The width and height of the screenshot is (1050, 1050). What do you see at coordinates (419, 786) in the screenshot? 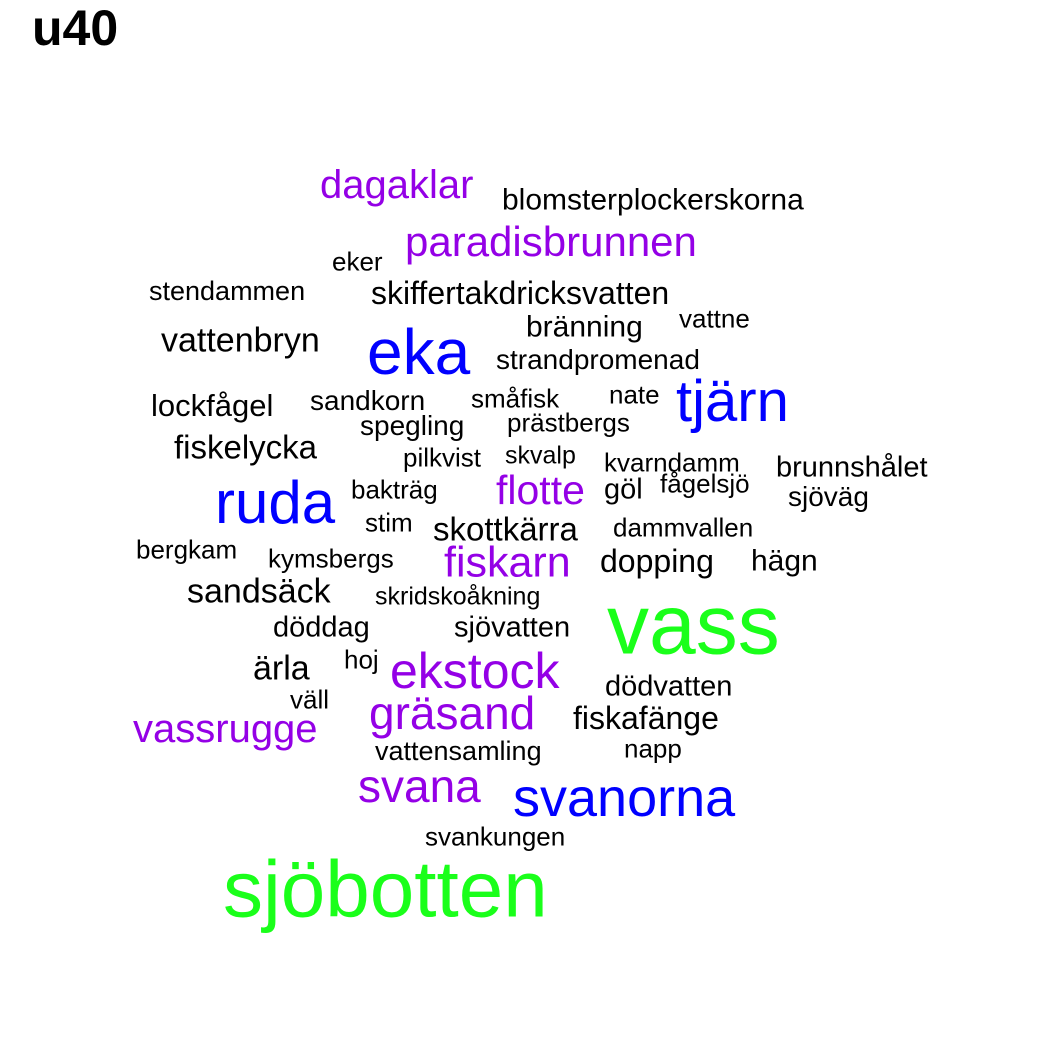
I see `word-svana: svana` at bounding box center [419, 786].